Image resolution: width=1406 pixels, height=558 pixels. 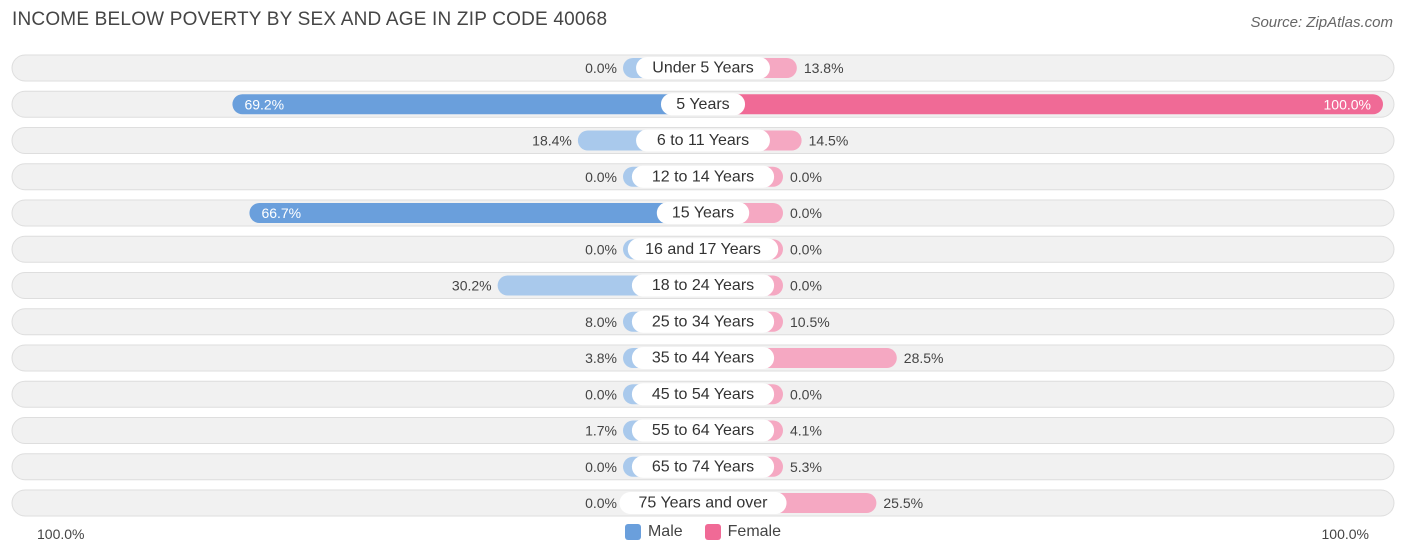 What do you see at coordinates (903, 503) in the screenshot?
I see `female-value-label: 25.5%` at bounding box center [903, 503].